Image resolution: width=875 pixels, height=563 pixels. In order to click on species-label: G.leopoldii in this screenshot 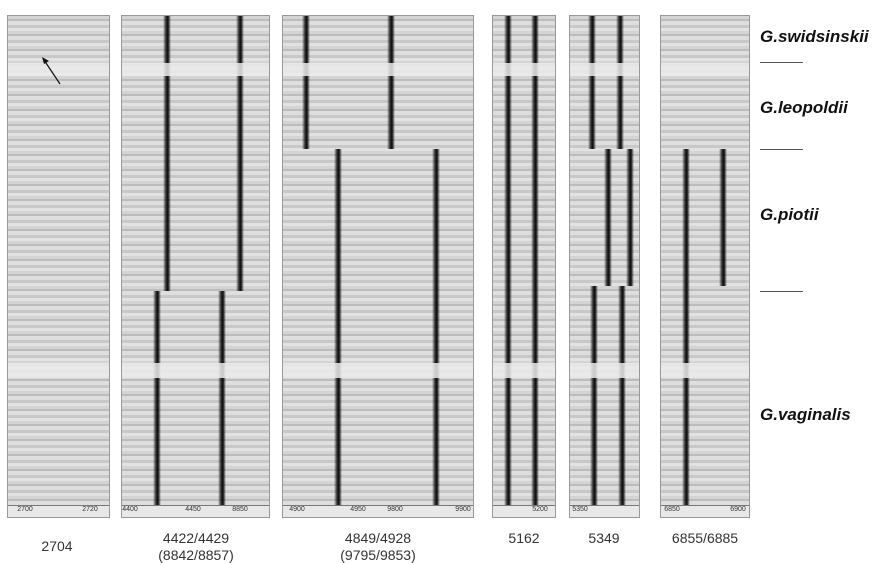, I will do `click(804, 107)`.